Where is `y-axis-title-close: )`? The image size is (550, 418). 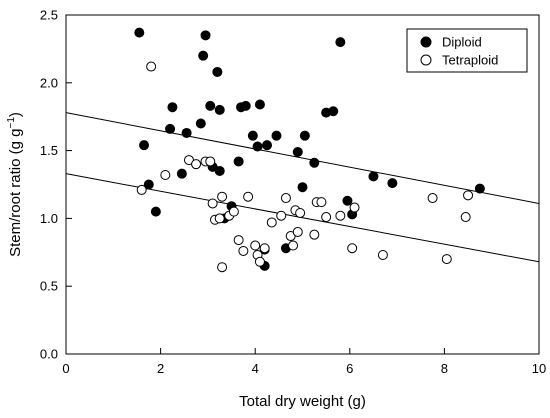
y-axis-title-close: ) is located at coordinates (15, 114).